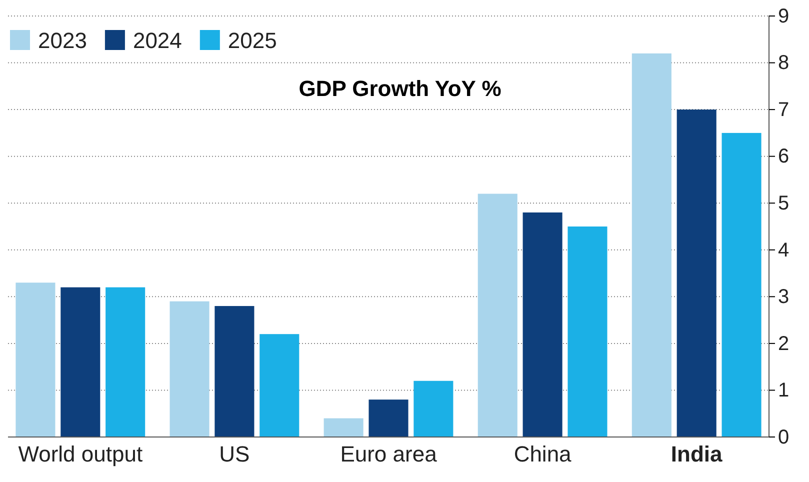 Image resolution: width=809 pixels, height=482 pixels. Describe the element at coordinates (784, 63) in the screenshot. I see `y-tick-label: 8` at that location.